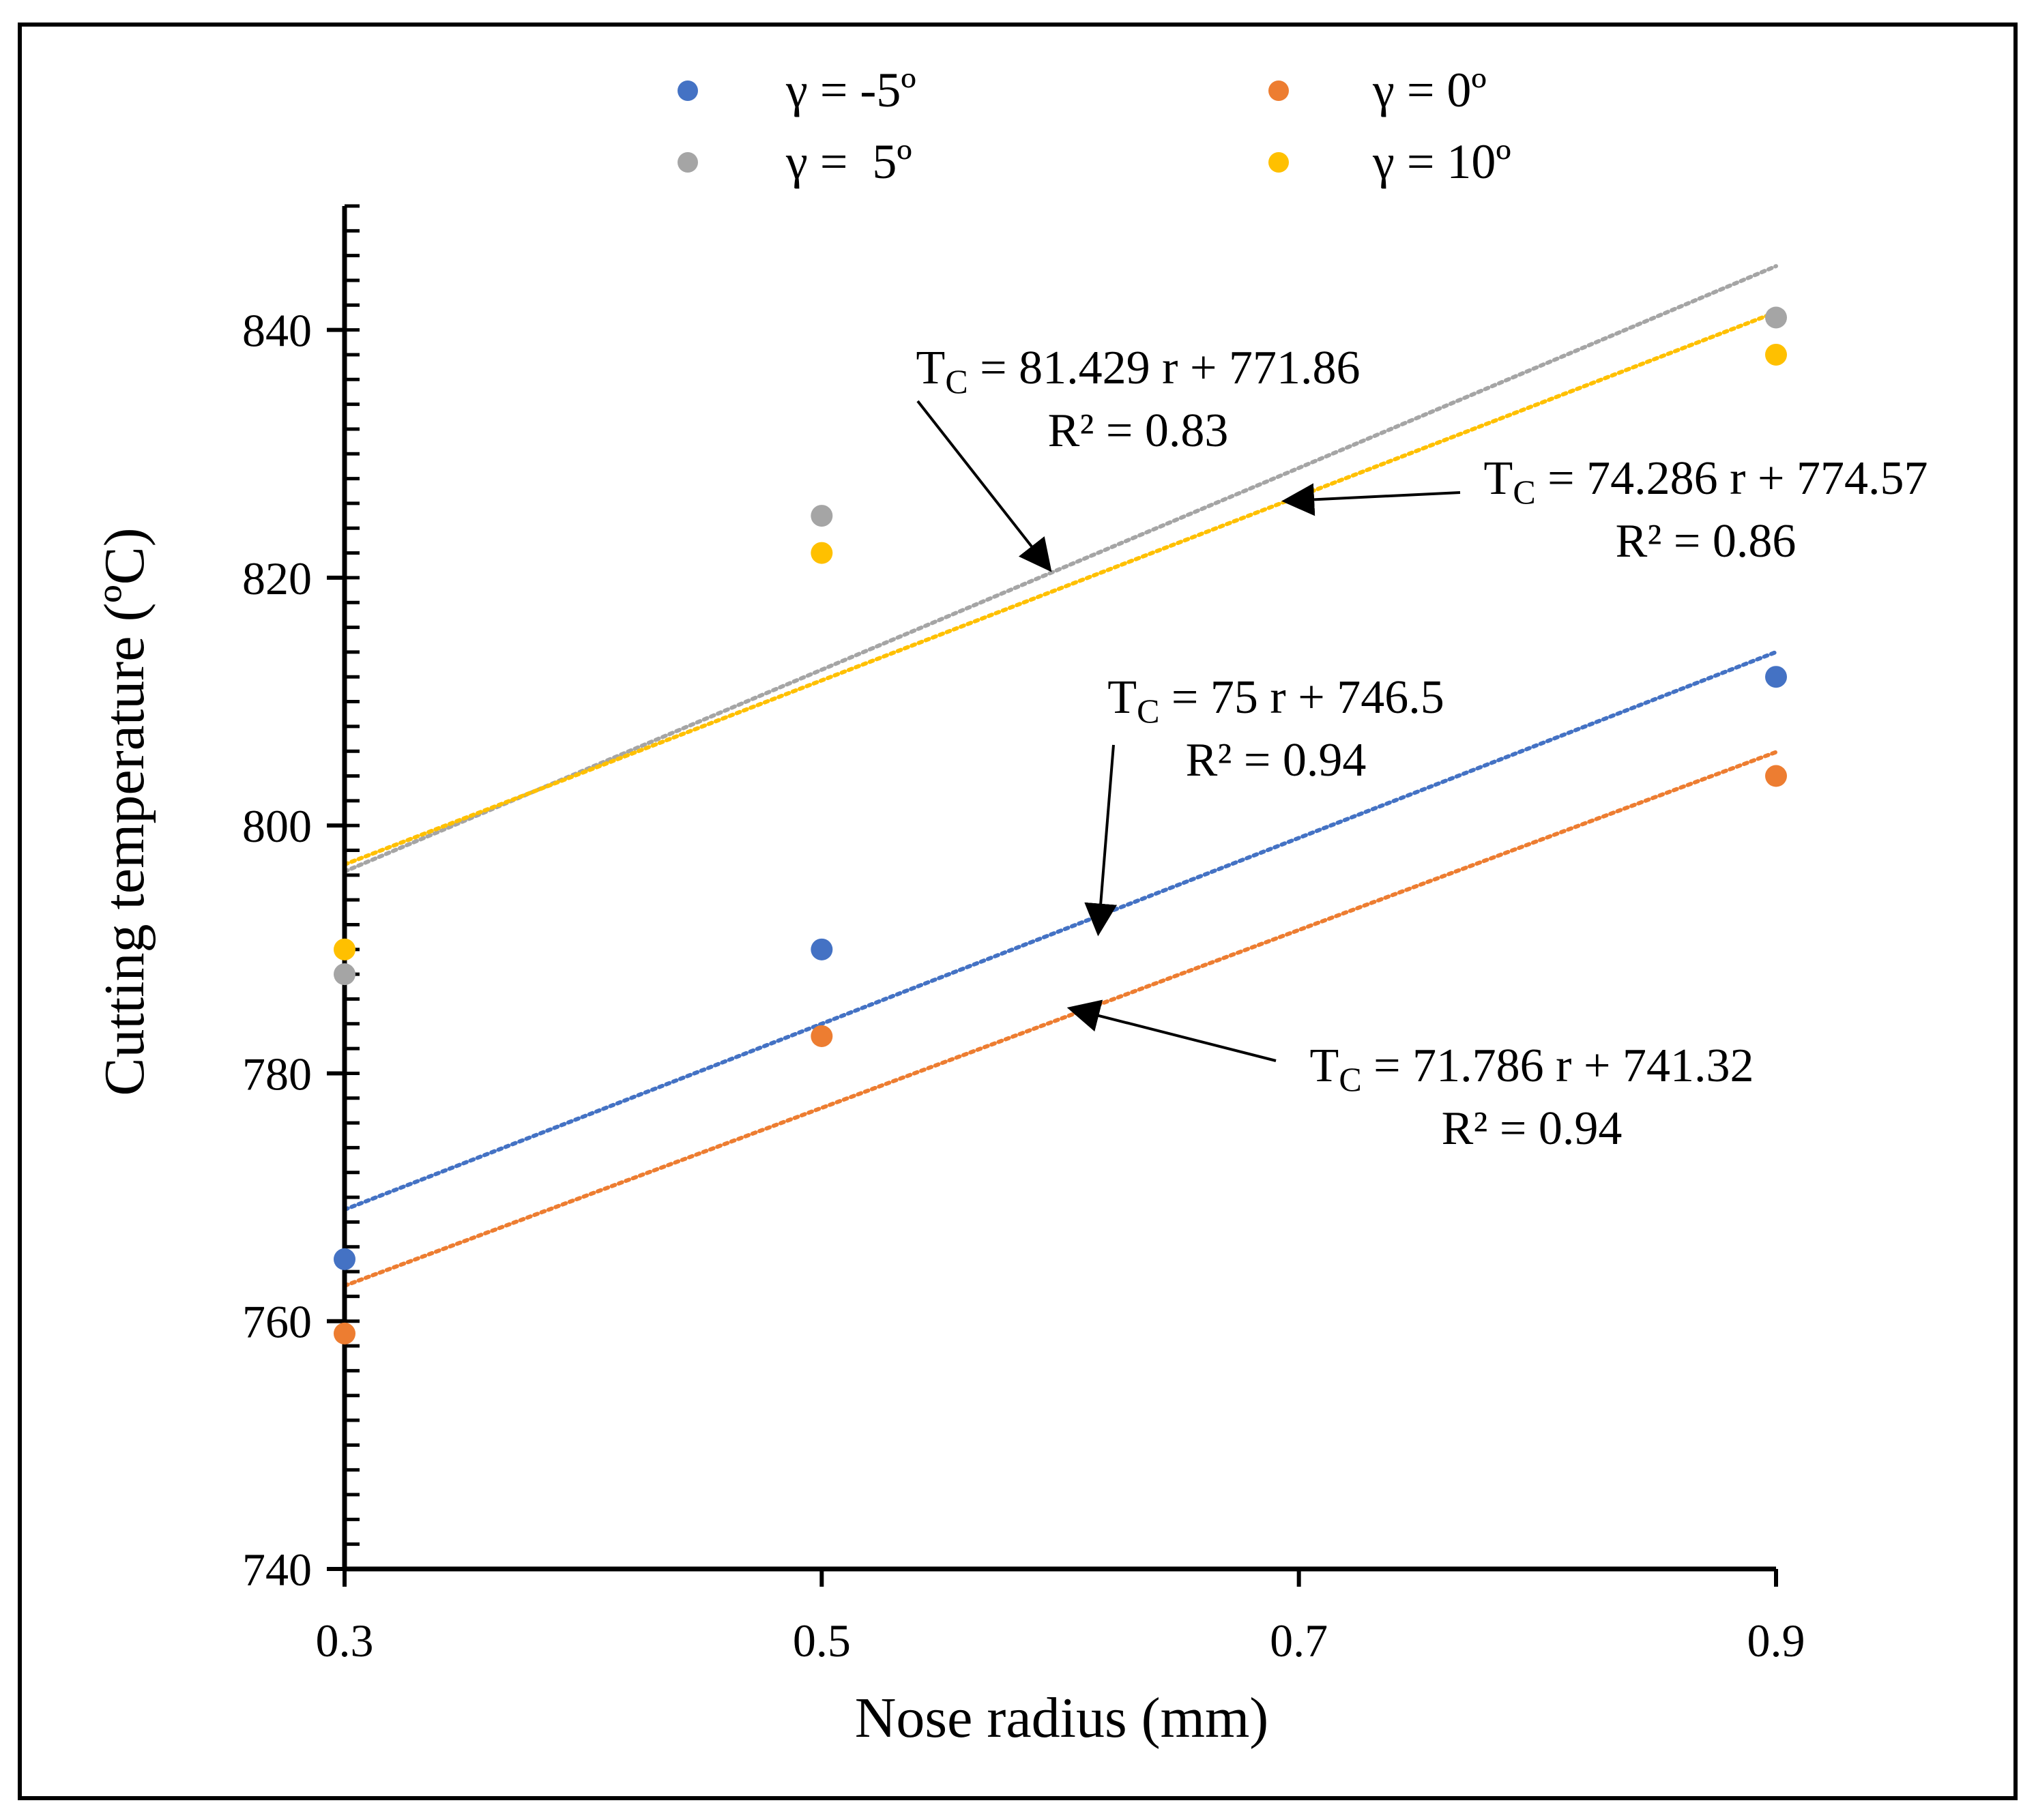 The width and height of the screenshot is (2036, 1820). I want to click on y-tick-label: 800, so click(277, 826).